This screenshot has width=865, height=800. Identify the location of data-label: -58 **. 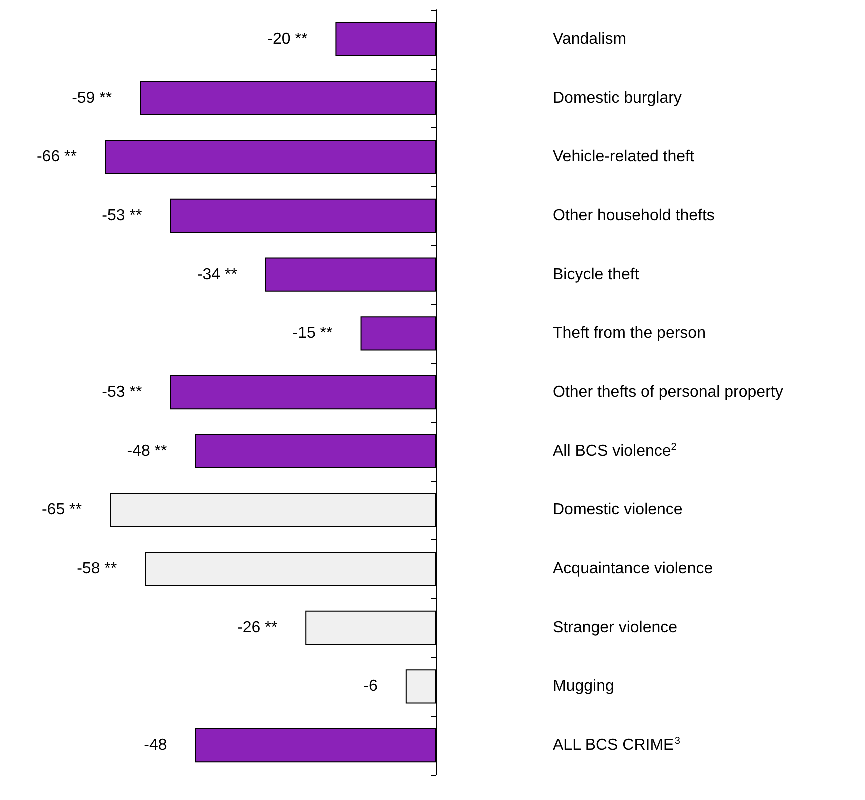
(97, 569).